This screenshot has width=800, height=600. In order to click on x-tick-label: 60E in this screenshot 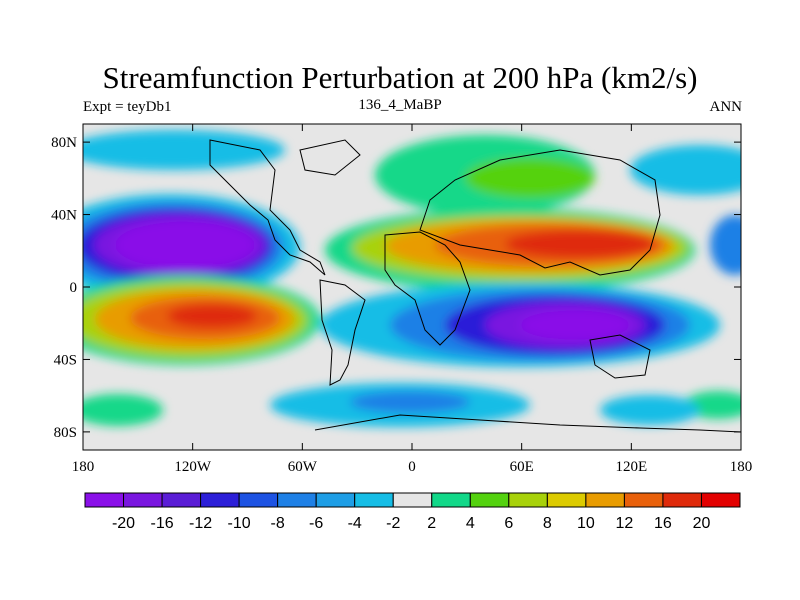, I will do `click(522, 467)`.